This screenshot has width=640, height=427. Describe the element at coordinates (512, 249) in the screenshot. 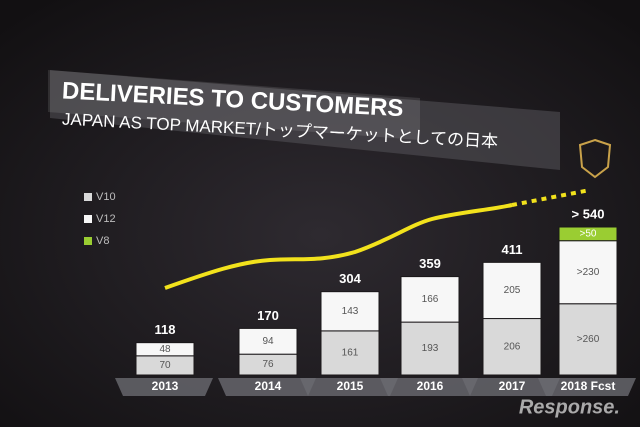

I see `total-label: 411` at that location.